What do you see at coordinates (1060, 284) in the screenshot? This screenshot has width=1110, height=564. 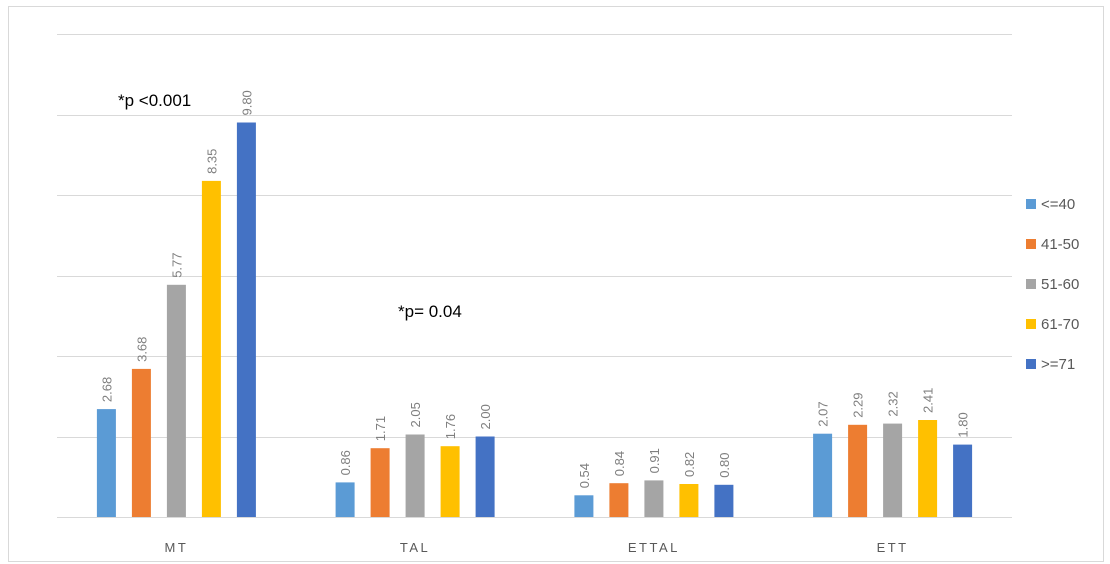 I see `legend-label: 51-60` at bounding box center [1060, 284].